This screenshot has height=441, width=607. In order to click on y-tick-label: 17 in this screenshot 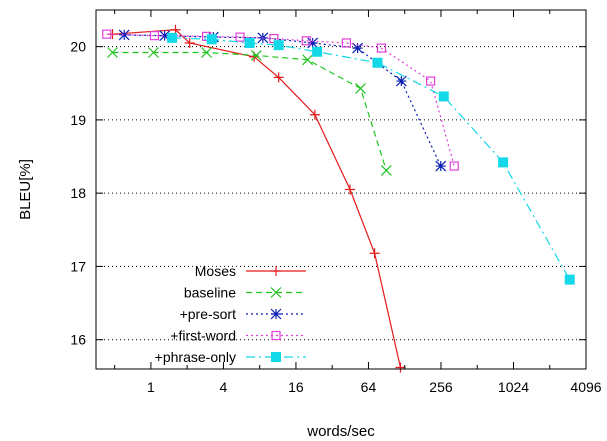, I will do `click(78, 266)`.